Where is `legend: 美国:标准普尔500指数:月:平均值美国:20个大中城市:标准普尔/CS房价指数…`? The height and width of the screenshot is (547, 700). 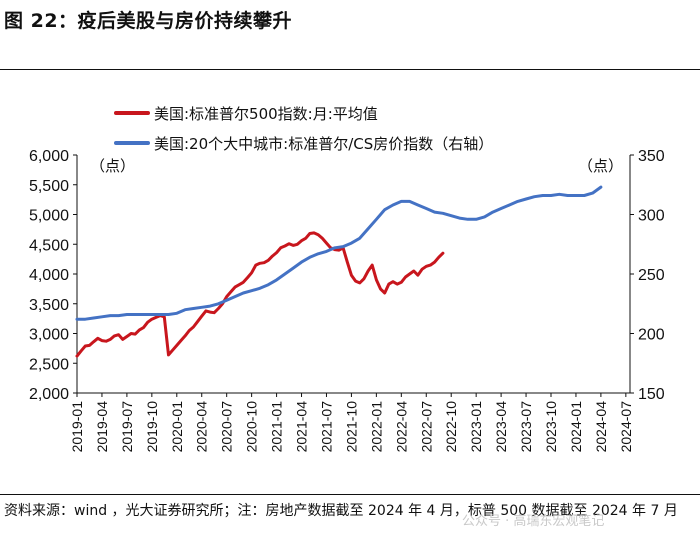
legend: 美国:标准普尔500指数:月:平均值美国:20个大中城市:标准普尔/CS房价指数… is located at coordinates (303, 129).